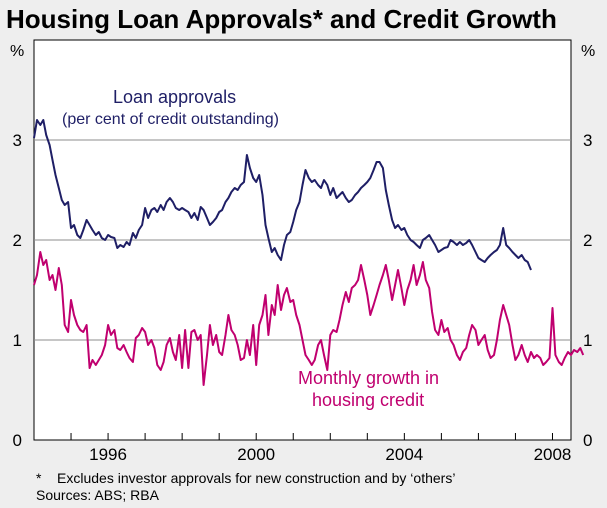  I want to click on y-tick-label-right: 2, so click(587, 240).